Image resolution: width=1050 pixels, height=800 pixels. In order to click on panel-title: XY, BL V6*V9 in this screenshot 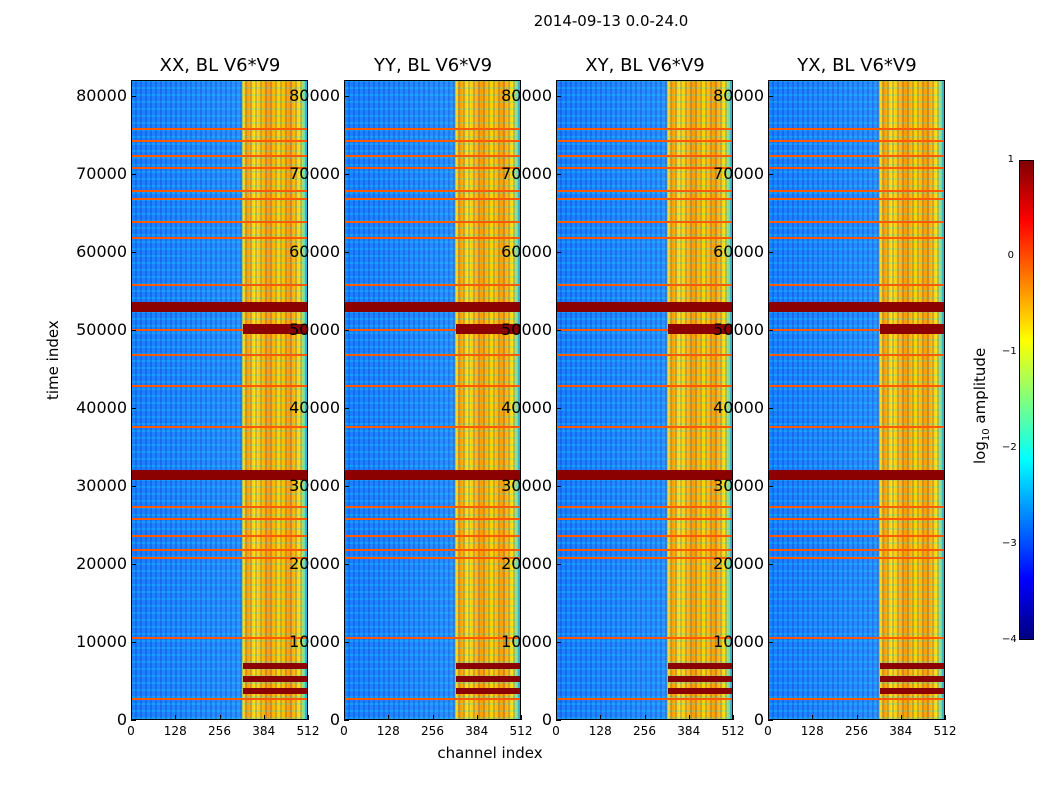, I will do `click(645, 65)`.